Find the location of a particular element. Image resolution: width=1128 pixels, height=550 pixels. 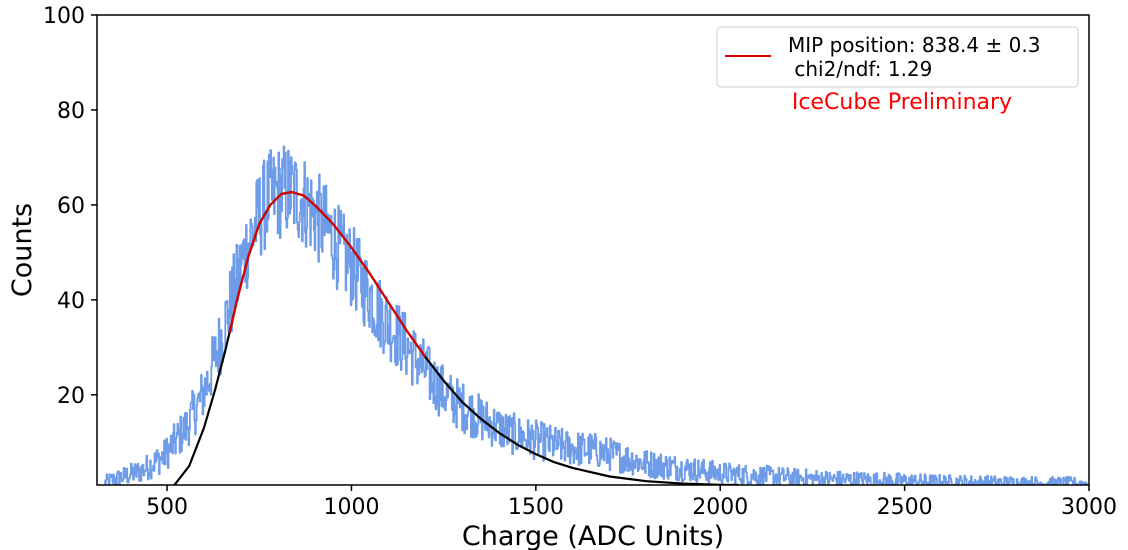

legend-label-line2: chi2/ndf: 1.29 is located at coordinates (860, 69).